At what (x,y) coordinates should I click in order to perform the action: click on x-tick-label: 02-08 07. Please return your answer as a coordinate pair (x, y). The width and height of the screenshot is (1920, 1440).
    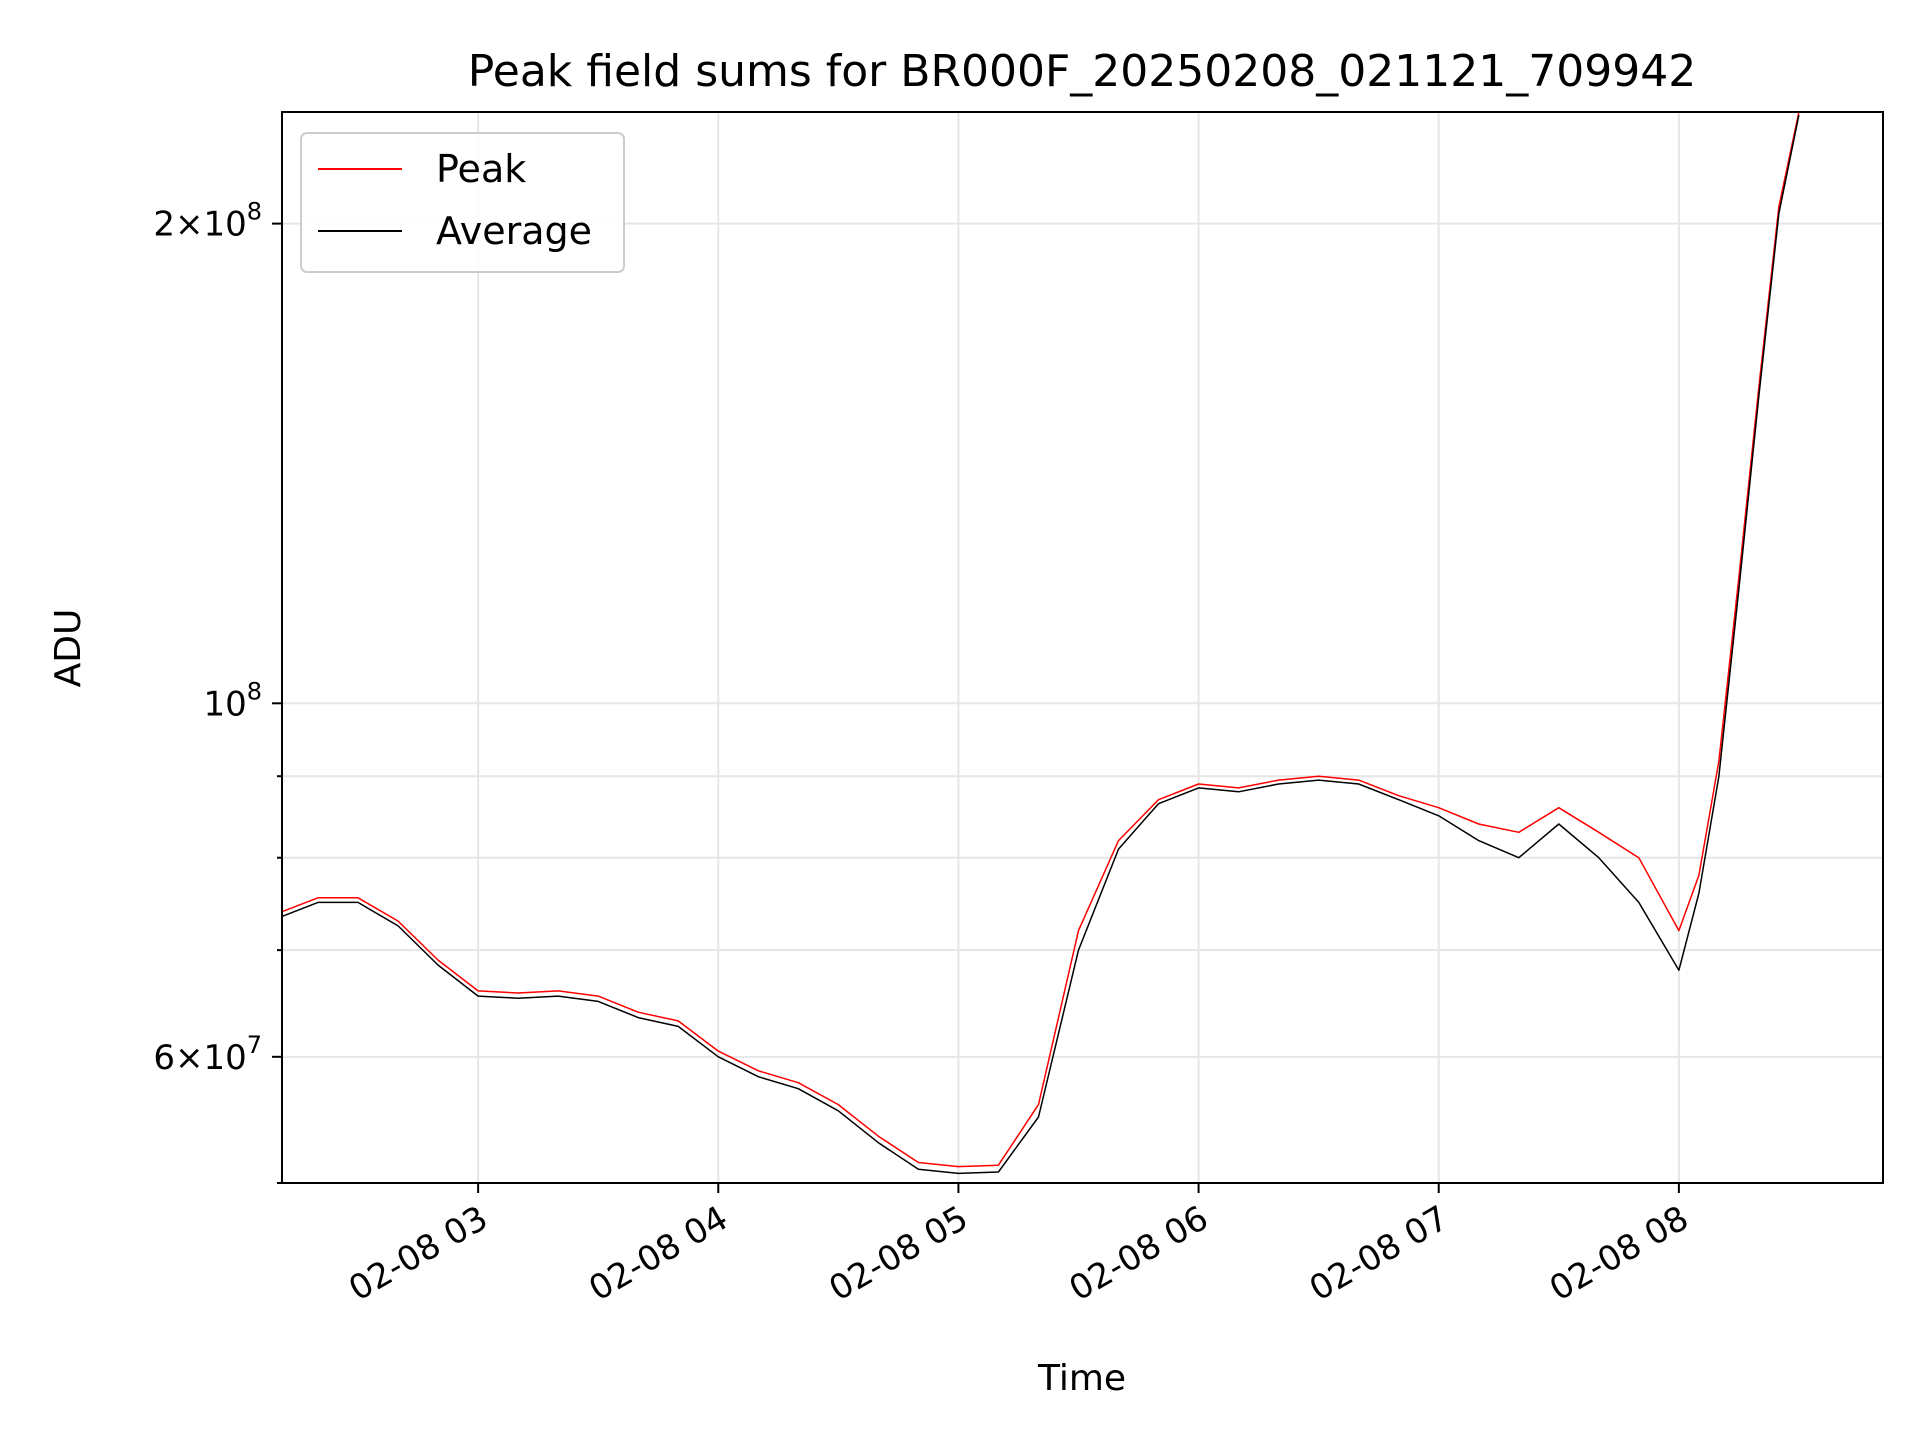
    Looking at the image, I should click on (1379, 1253).